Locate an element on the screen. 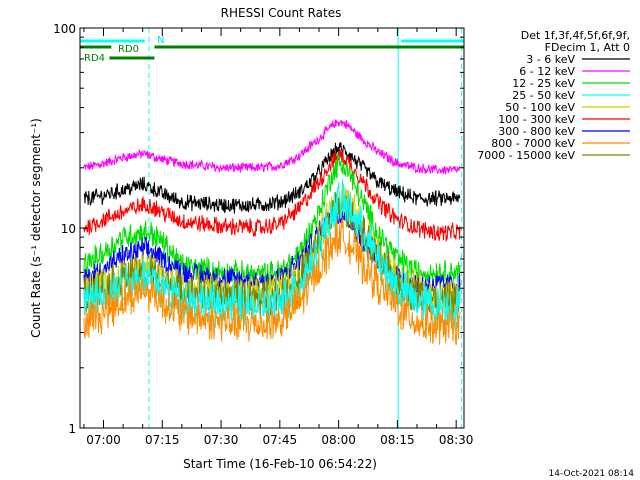 This screenshot has height=480, width=640. legend-label-4: 50 - 100 keV is located at coordinates (540, 107).